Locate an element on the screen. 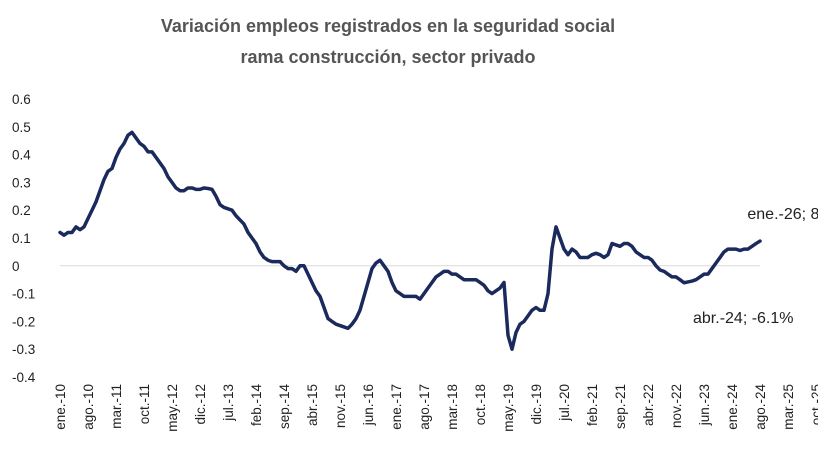 This screenshot has width=818, height=468. x-tick-label: oct.-18 is located at coordinates (480, 404).